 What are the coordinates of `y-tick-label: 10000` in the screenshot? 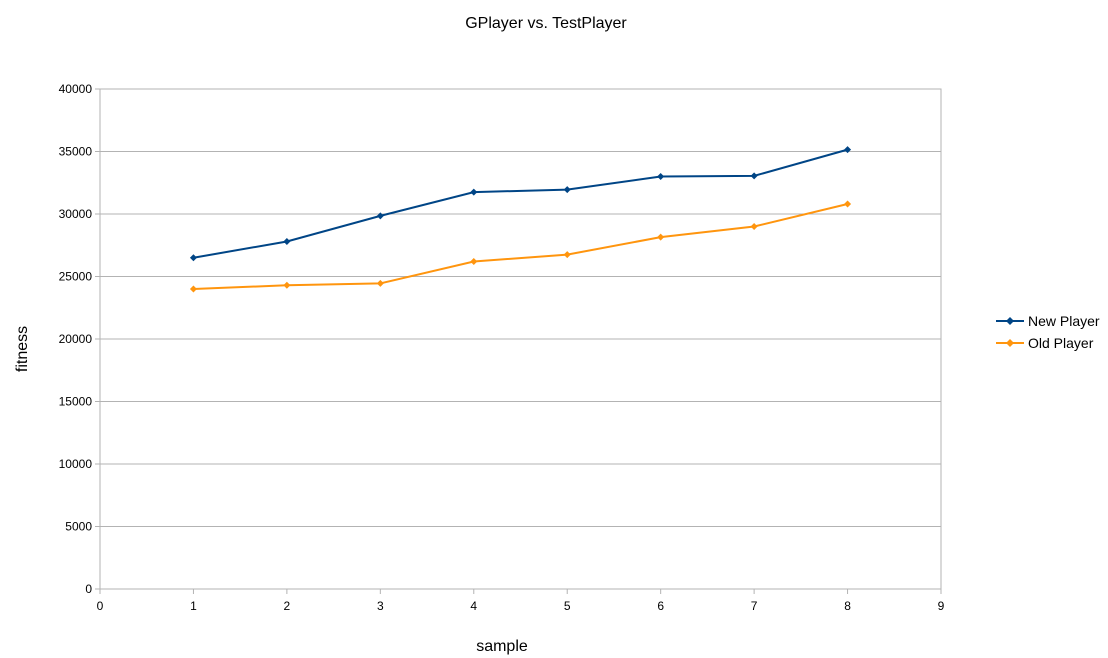 It's located at (76, 464).